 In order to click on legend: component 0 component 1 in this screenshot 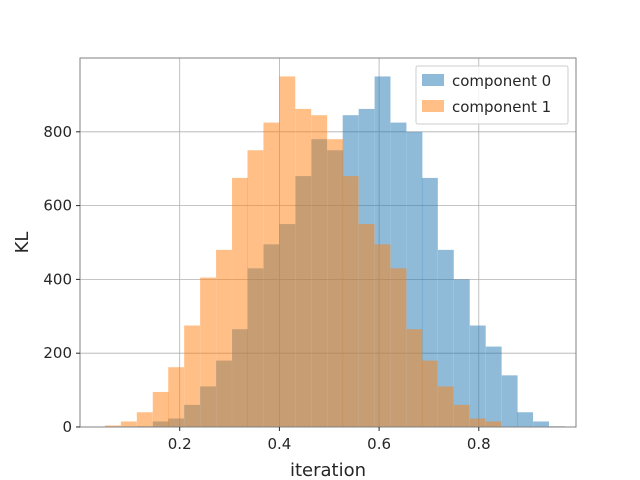, I will do `click(492, 95)`.